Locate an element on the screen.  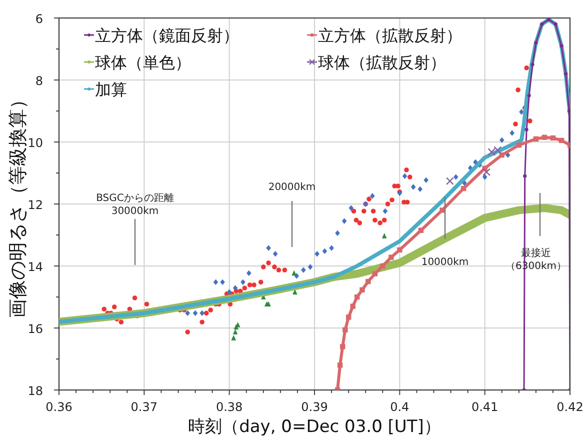
y-tick-label: 14 is located at coordinates (35, 267).